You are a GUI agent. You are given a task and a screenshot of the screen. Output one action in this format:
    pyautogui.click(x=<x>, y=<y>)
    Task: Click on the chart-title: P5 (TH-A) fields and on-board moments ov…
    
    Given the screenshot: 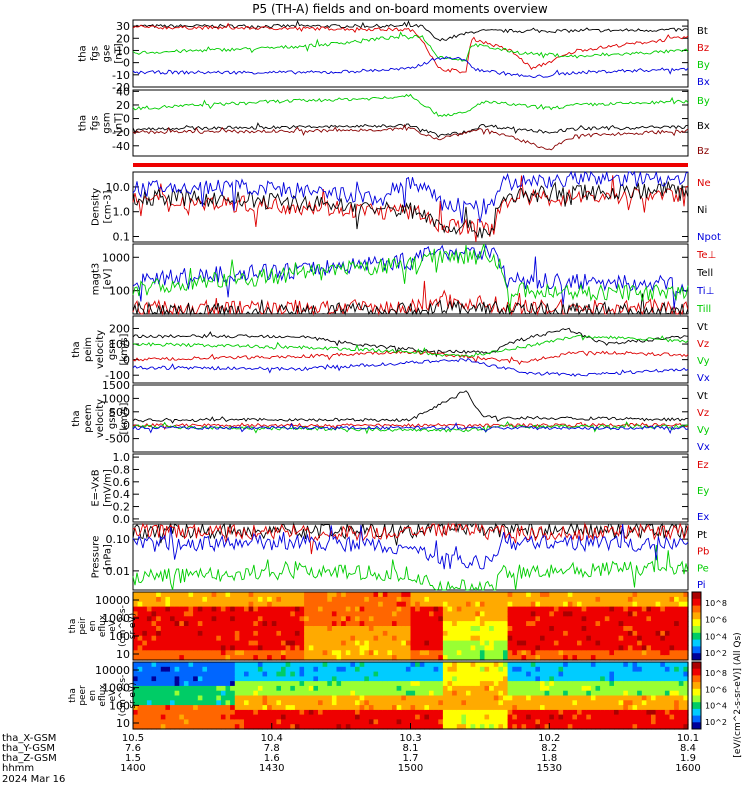 What is the action you would take?
    pyautogui.click(x=400, y=9)
    